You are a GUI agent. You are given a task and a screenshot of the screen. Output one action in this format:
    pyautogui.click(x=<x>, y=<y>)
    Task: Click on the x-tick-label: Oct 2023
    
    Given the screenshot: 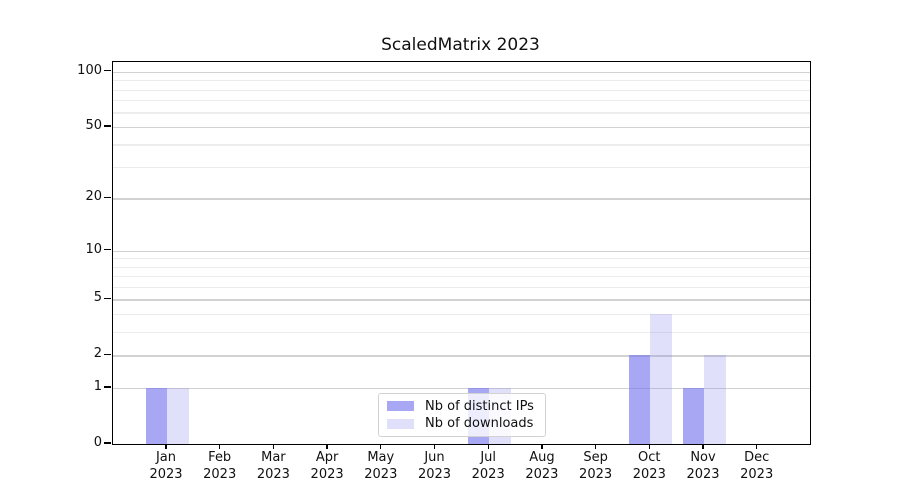 What is the action you would take?
    pyautogui.click(x=649, y=466)
    